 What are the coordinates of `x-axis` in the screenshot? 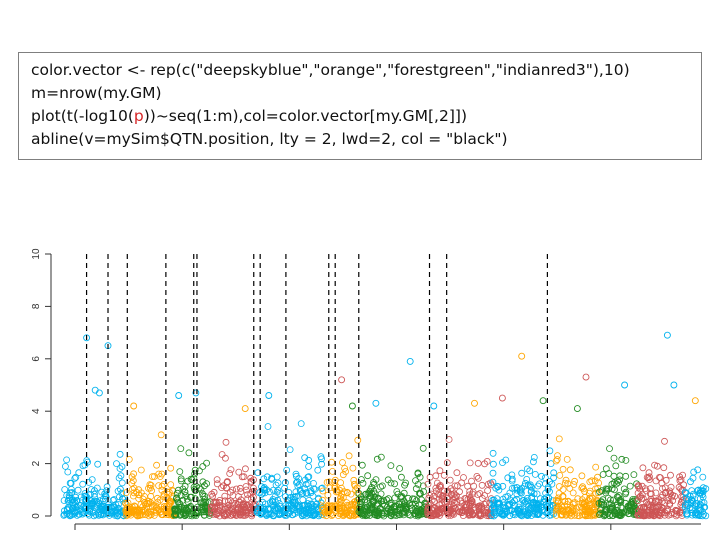 It's located at (387, 526).